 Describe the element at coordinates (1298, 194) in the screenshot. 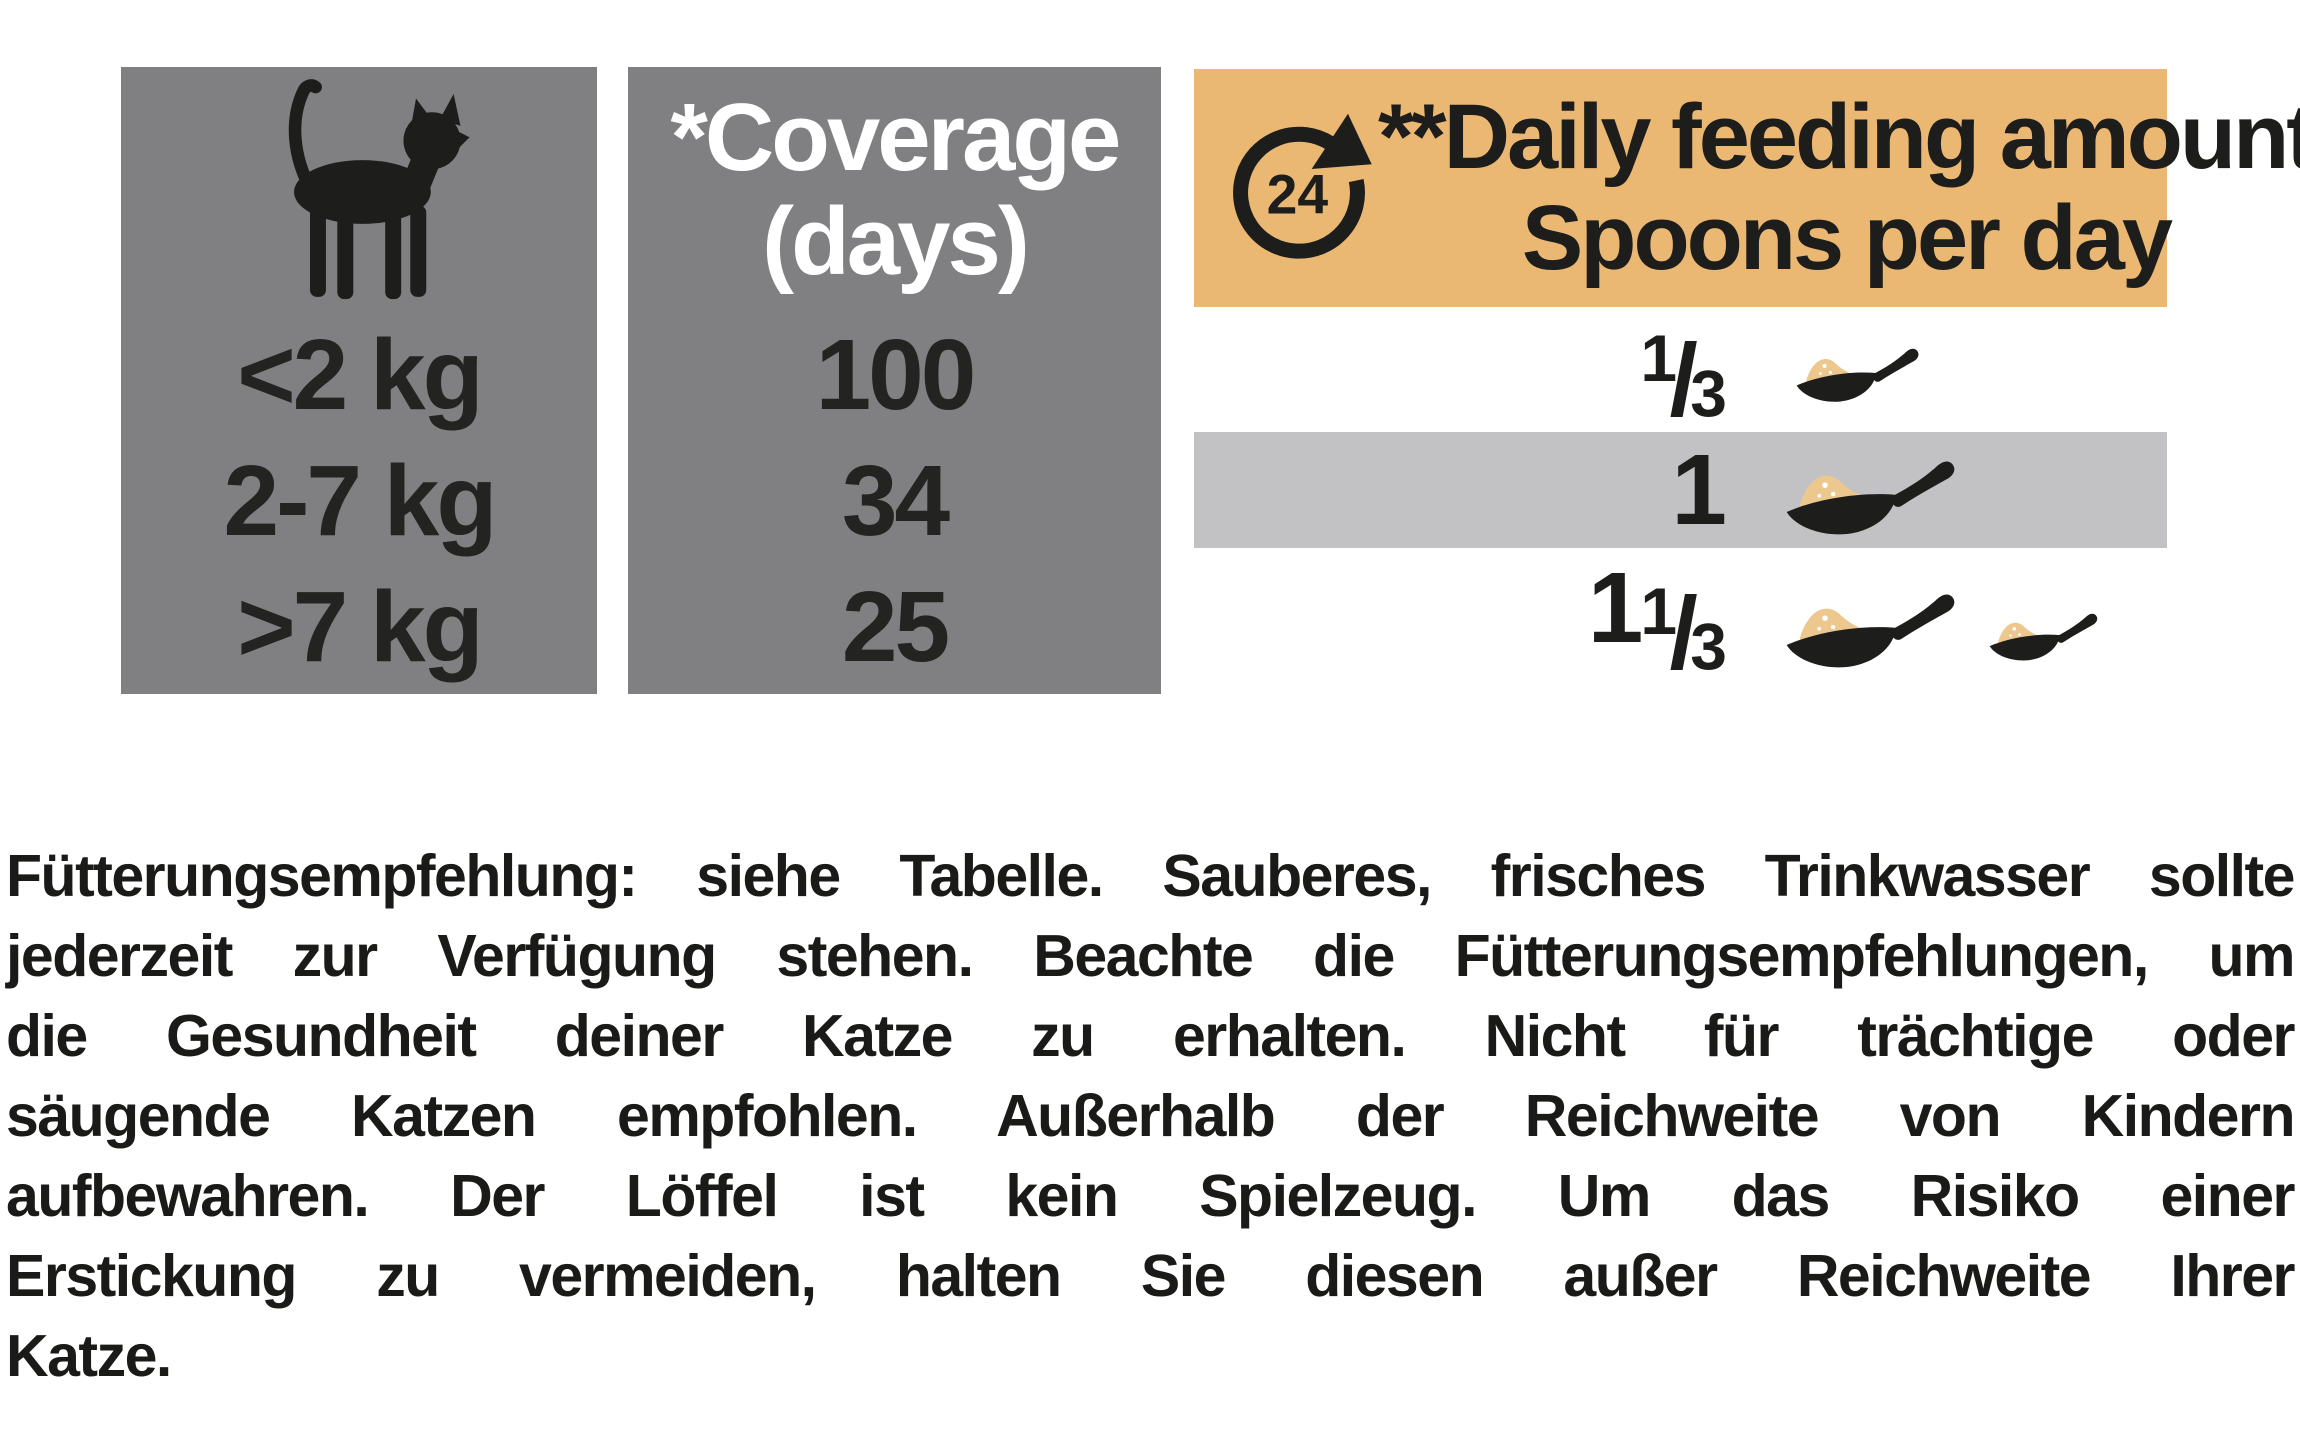

I see `24-label: 24` at that location.